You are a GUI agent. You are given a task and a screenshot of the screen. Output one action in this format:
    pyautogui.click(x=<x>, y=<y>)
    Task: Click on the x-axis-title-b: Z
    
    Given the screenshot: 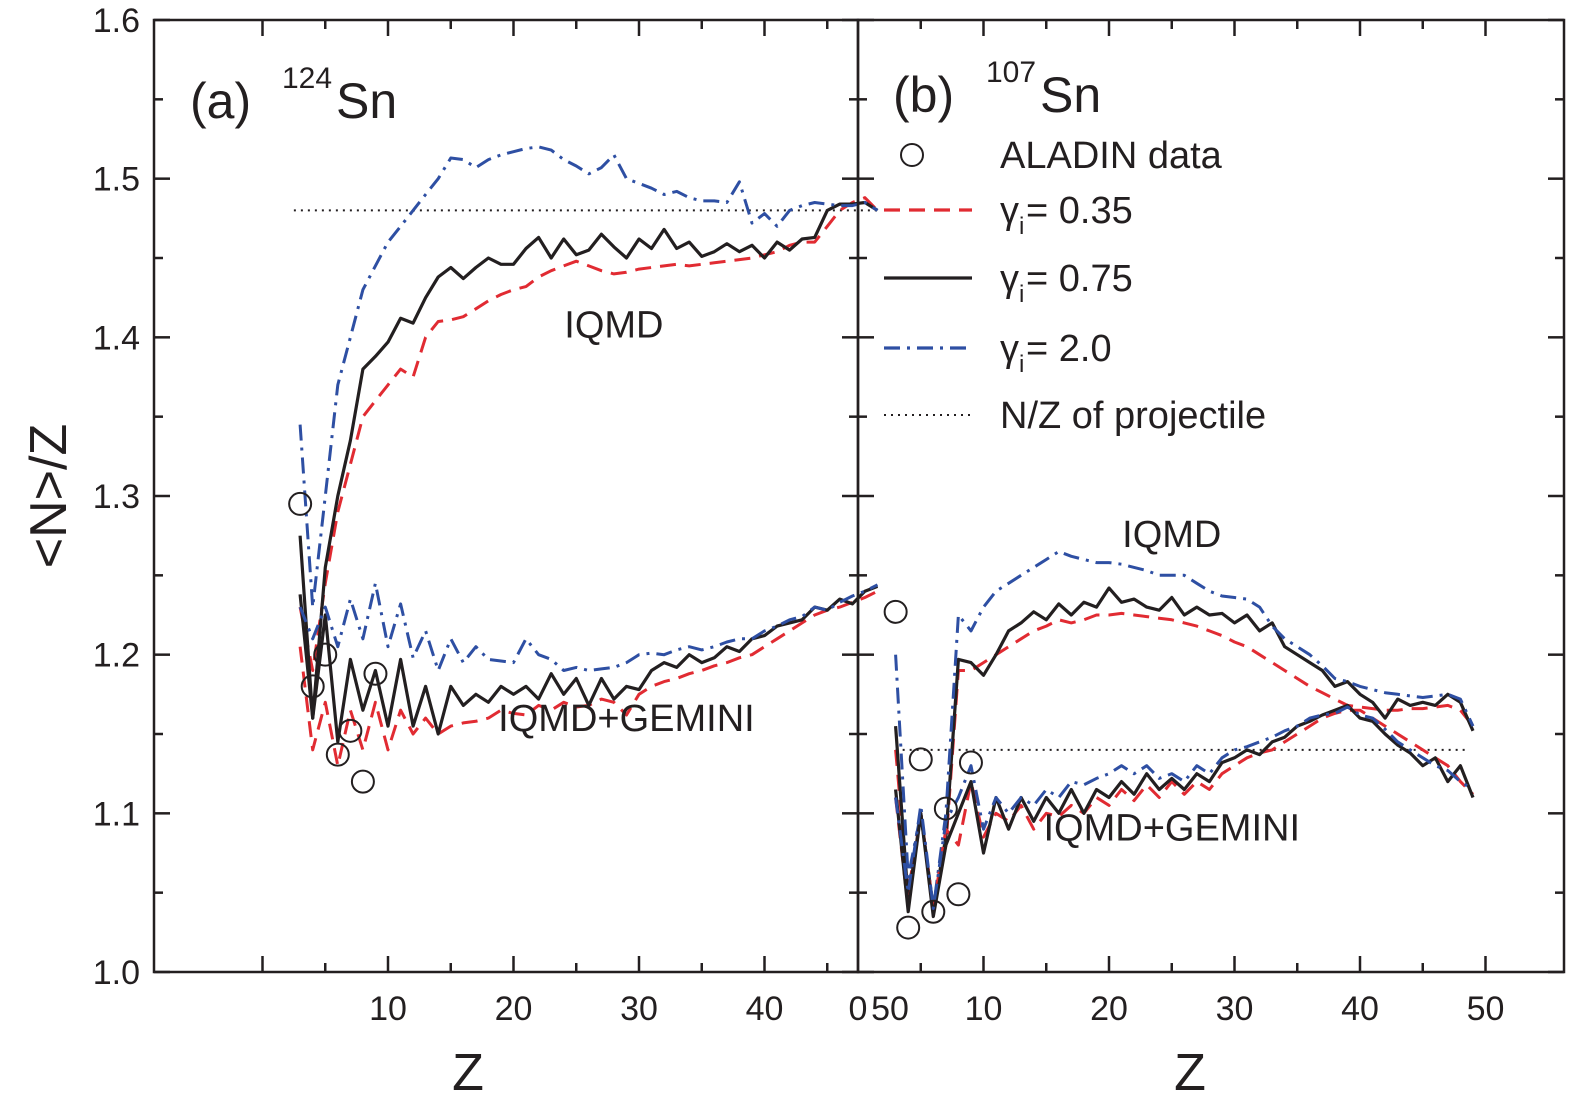 What is the action you would take?
    pyautogui.click(x=1190, y=1073)
    